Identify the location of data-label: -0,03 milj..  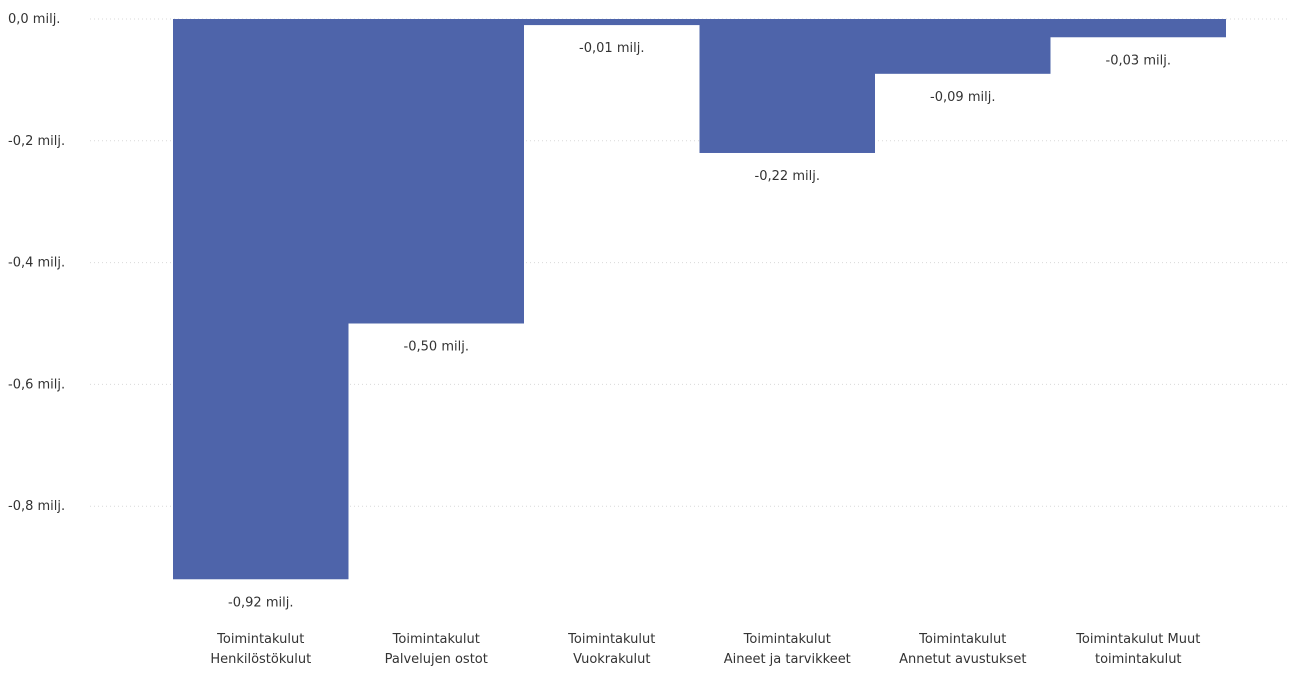
(1138, 60).